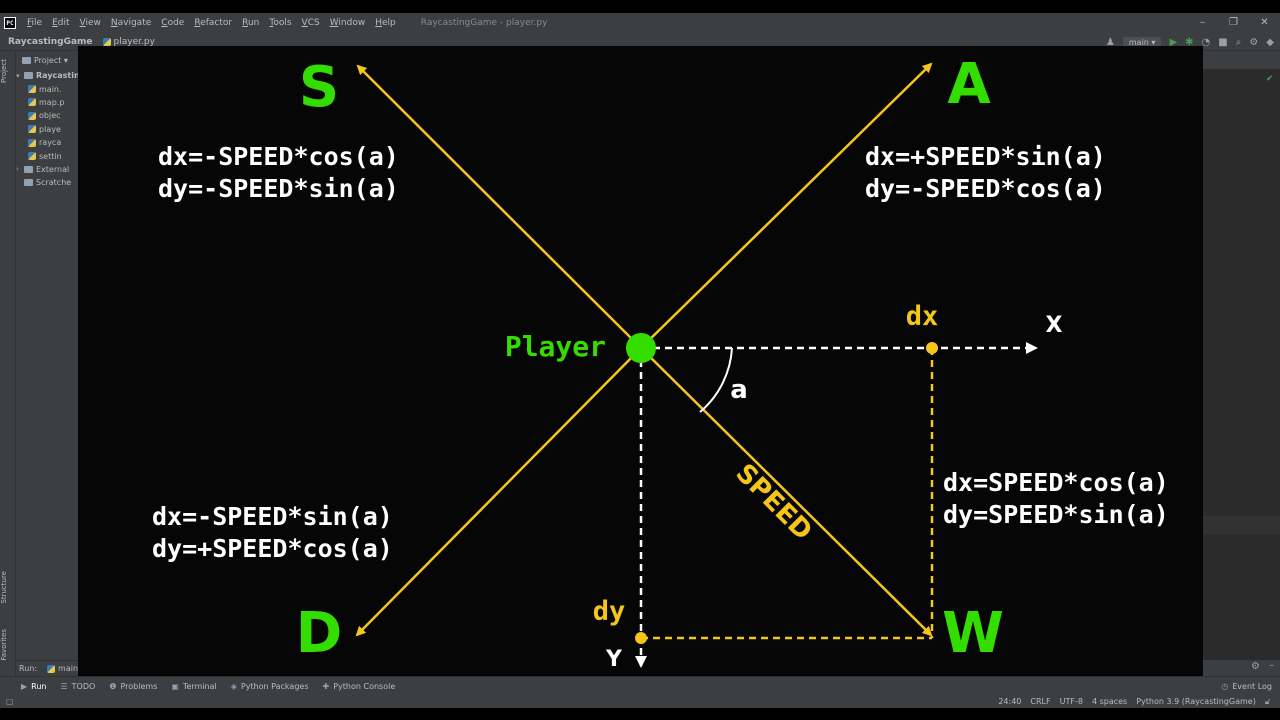  What do you see at coordinates (739, 390) in the screenshot?
I see `angle-label: a` at bounding box center [739, 390].